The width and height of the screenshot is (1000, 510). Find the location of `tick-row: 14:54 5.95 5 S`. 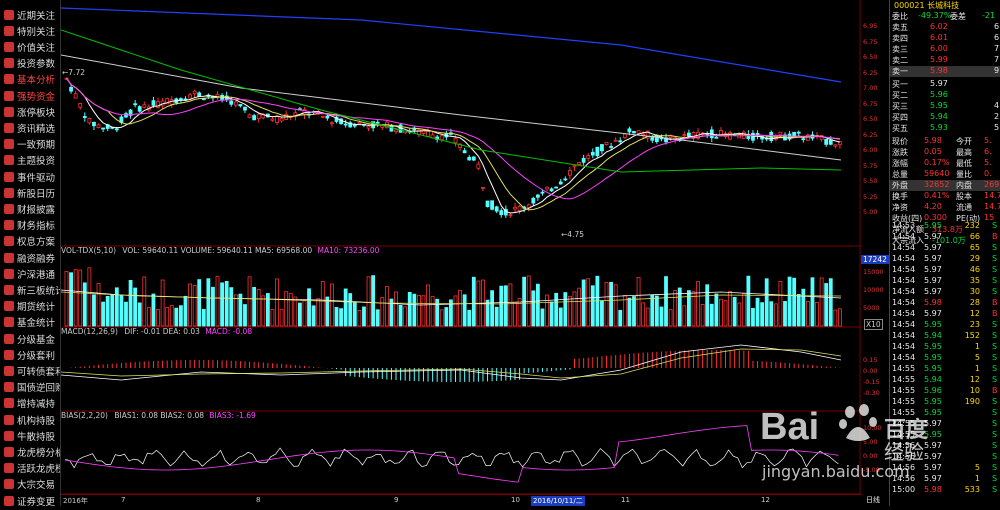

tick-row: 14:54 5.95 5 S is located at coordinates (945, 358).